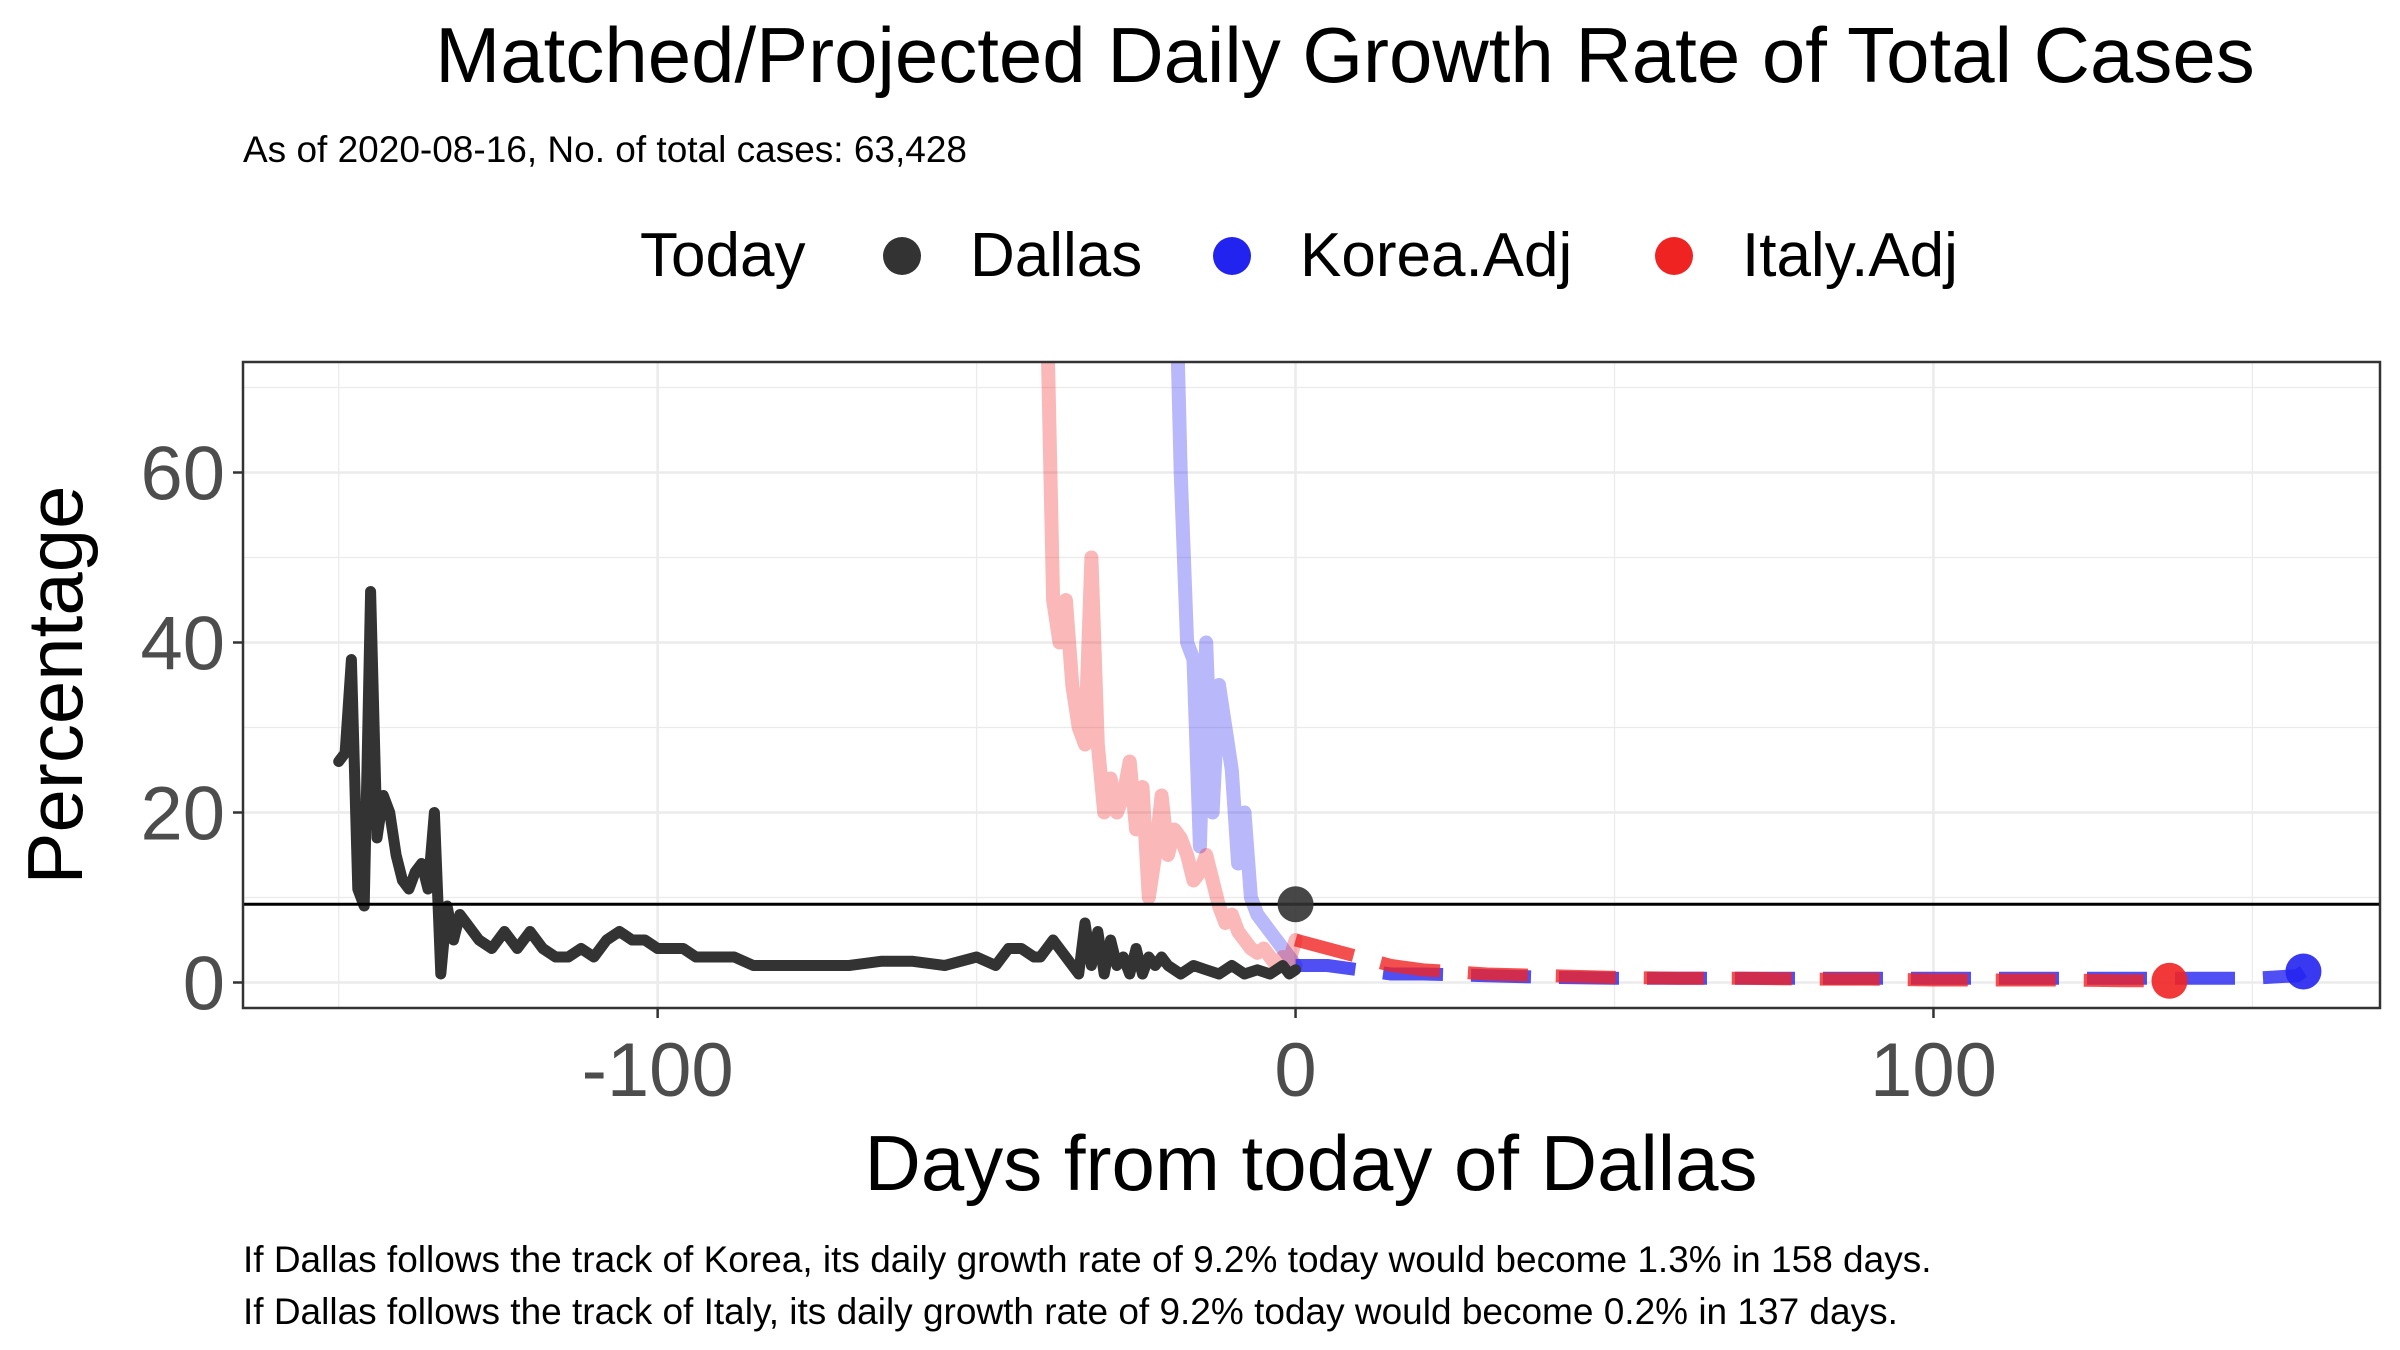 The height and width of the screenshot is (1350, 2400). Describe the element at coordinates (1056, 255) in the screenshot. I see `legend-label-dallas: Dallas` at that location.